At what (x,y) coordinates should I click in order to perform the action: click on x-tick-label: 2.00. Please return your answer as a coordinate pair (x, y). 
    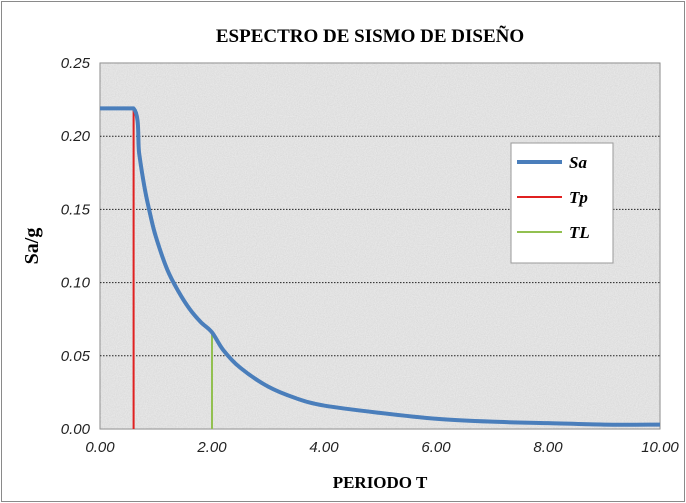
    Looking at the image, I should click on (211, 447).